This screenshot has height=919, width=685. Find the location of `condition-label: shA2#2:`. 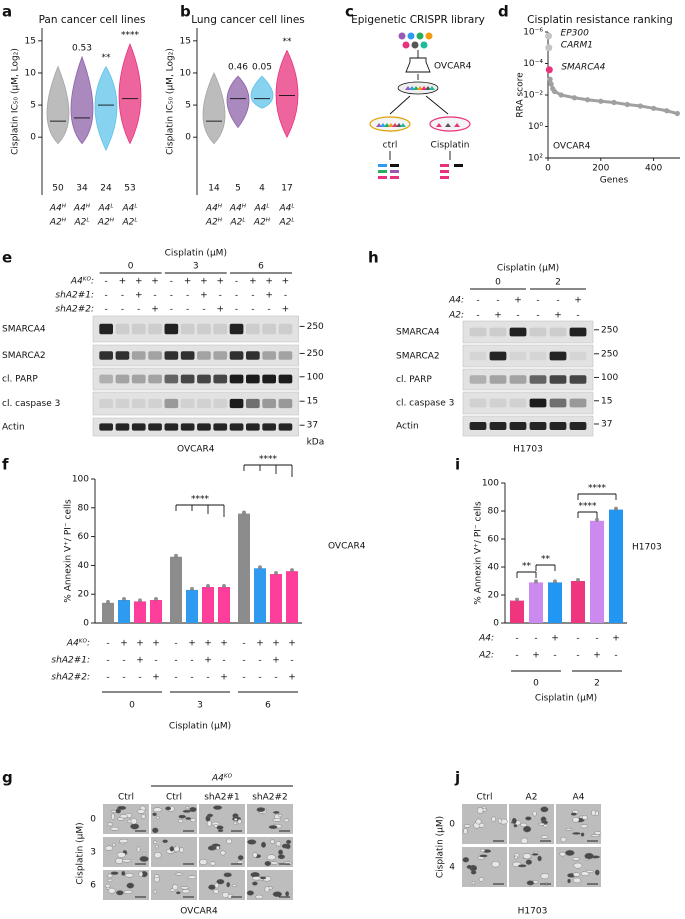

condition-label: shA2#2: is located at coordinates (74, 310).